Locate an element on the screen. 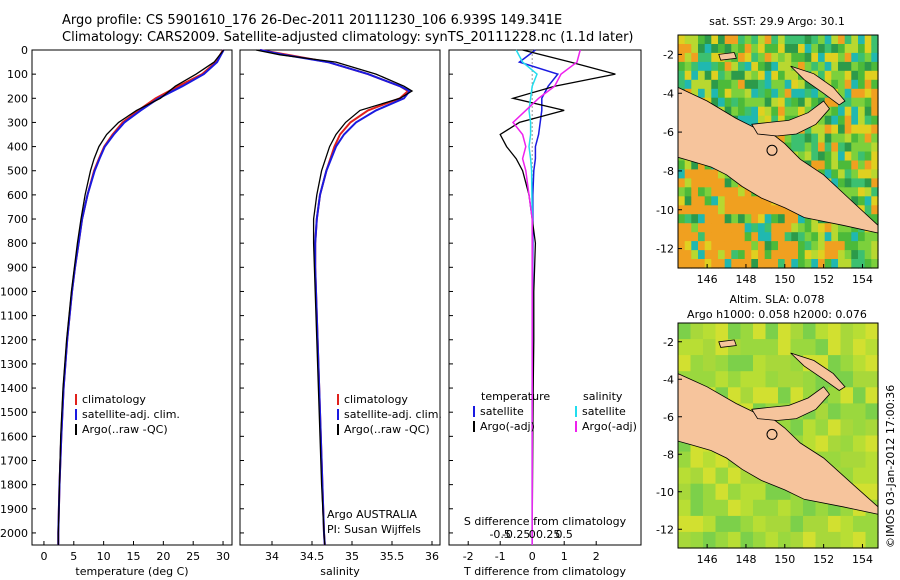 This screenshot has height=580, width=900. x-tick-label: -1 is located at coordinates (500, 556).